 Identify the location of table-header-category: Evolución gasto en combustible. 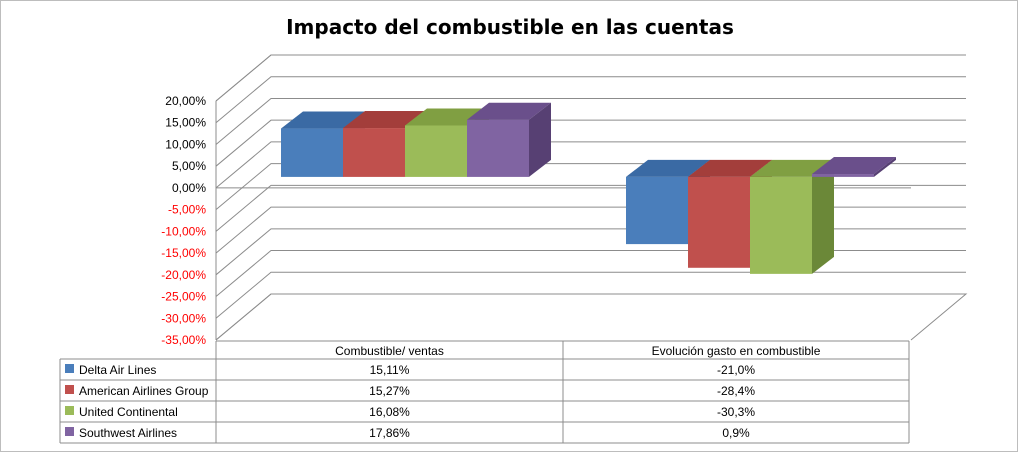
(736, 351).